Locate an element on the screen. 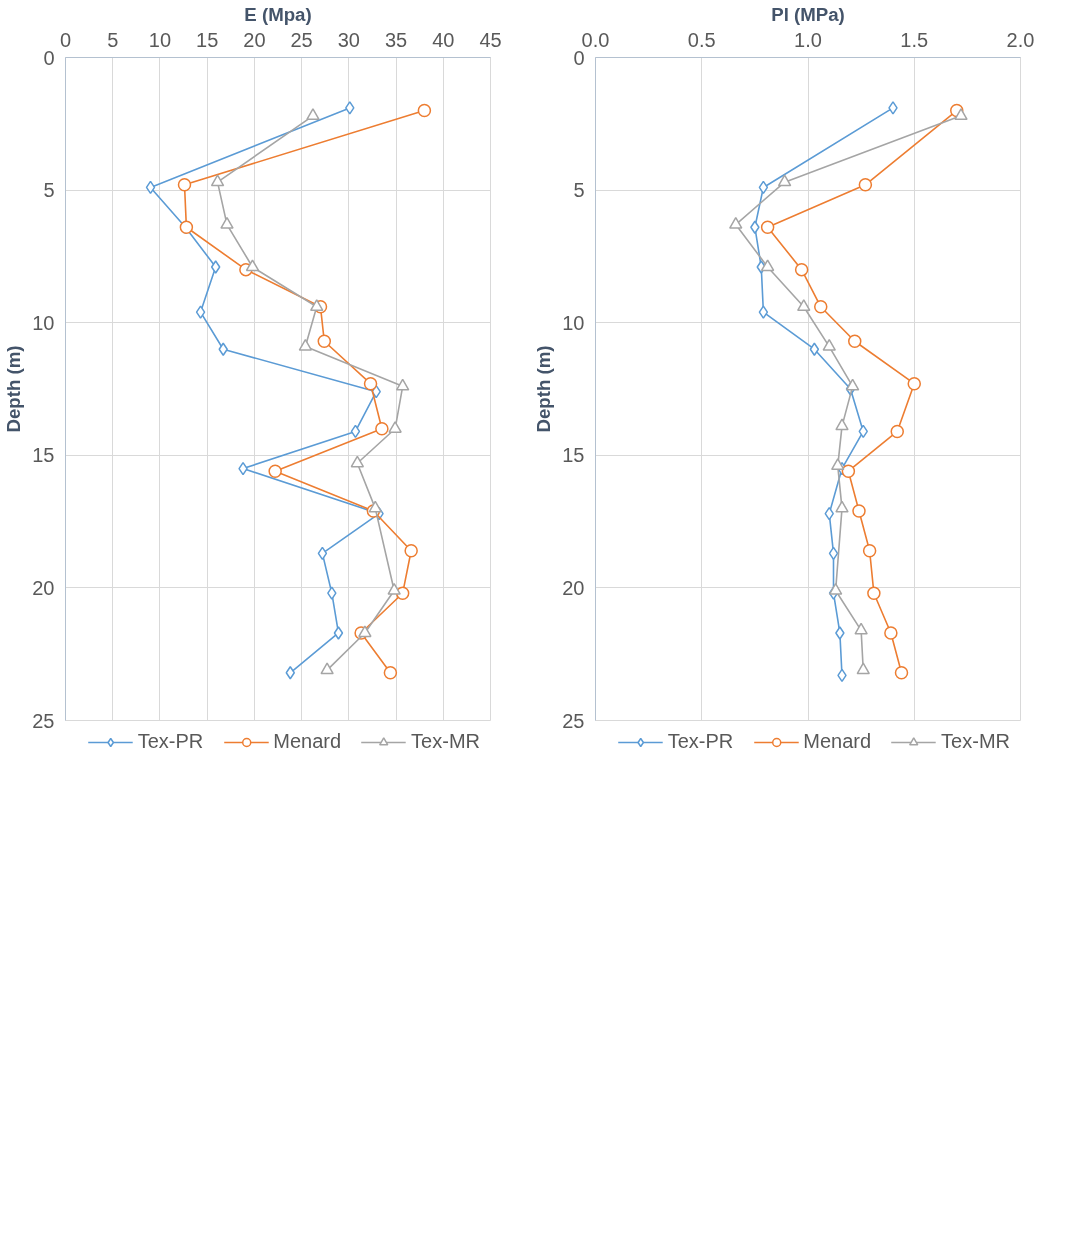 The height and width of the screenshot is (1247, 1071). x-tick-label: 15 is located at coordinates (207, 39).